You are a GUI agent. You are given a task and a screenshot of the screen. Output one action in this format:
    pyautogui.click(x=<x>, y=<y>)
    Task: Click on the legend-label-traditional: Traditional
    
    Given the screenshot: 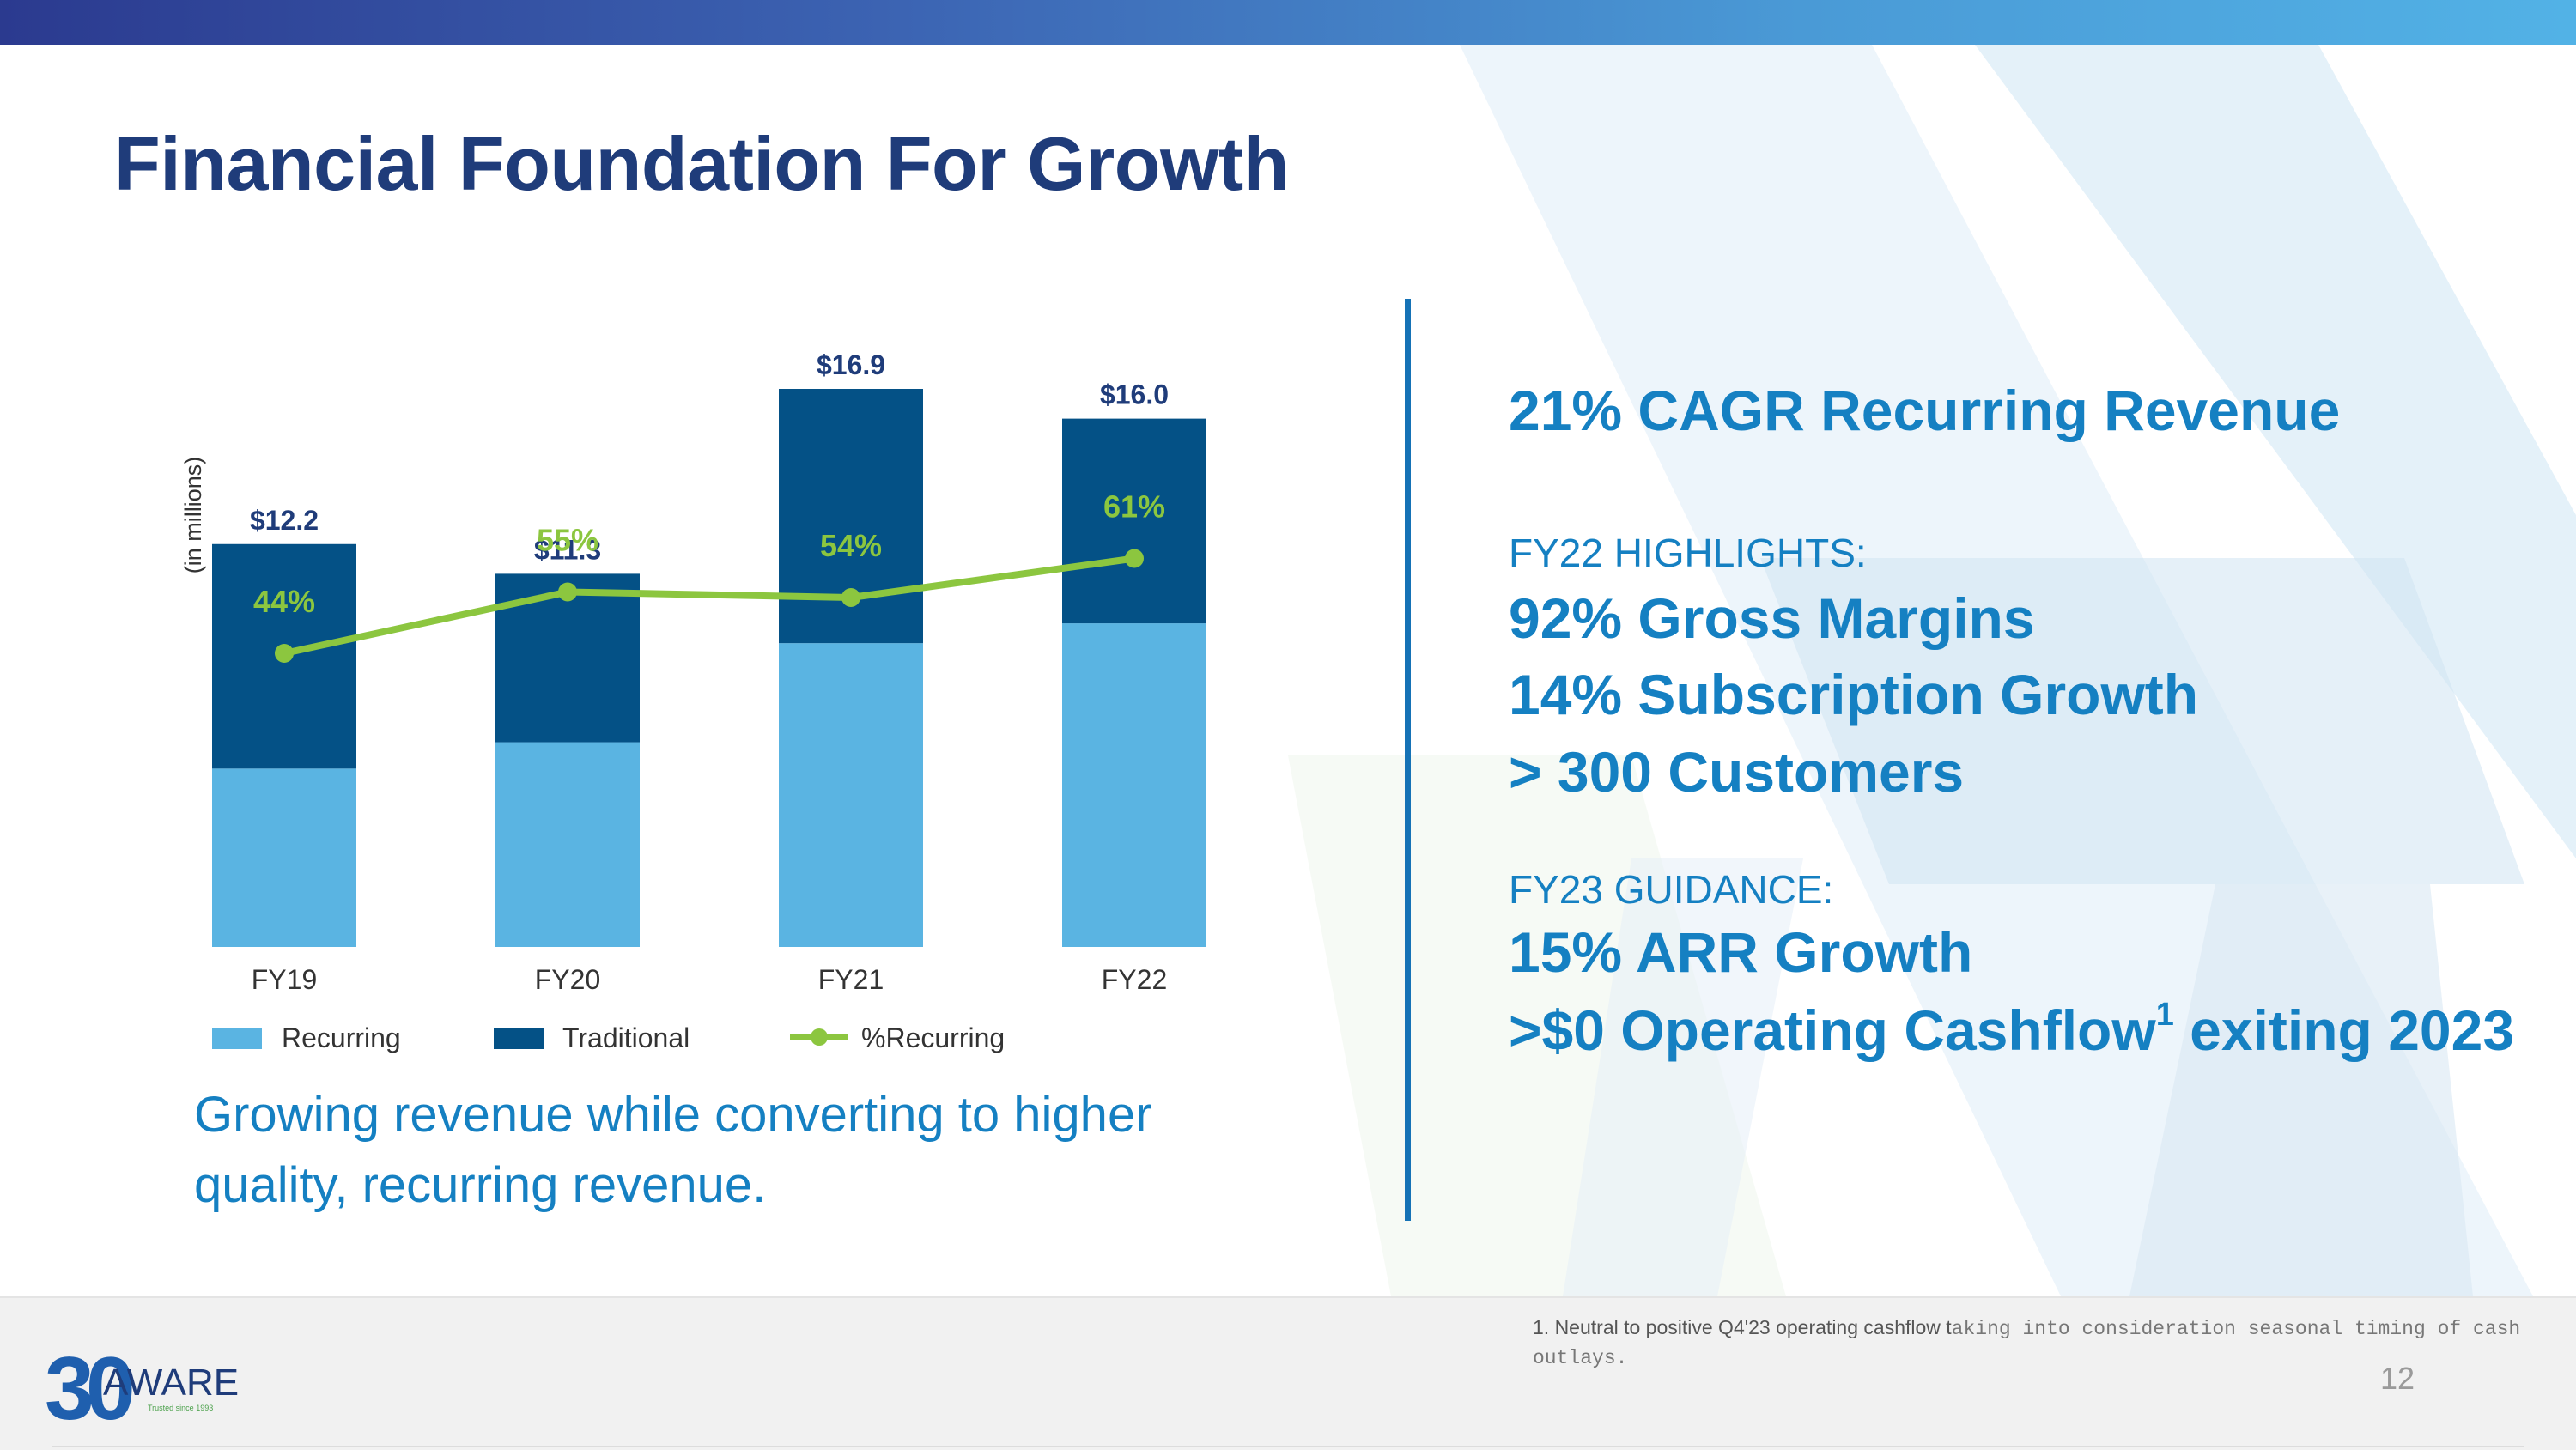 What is the action you would take?
    pyautogui.click(x=626, y=1038)
    